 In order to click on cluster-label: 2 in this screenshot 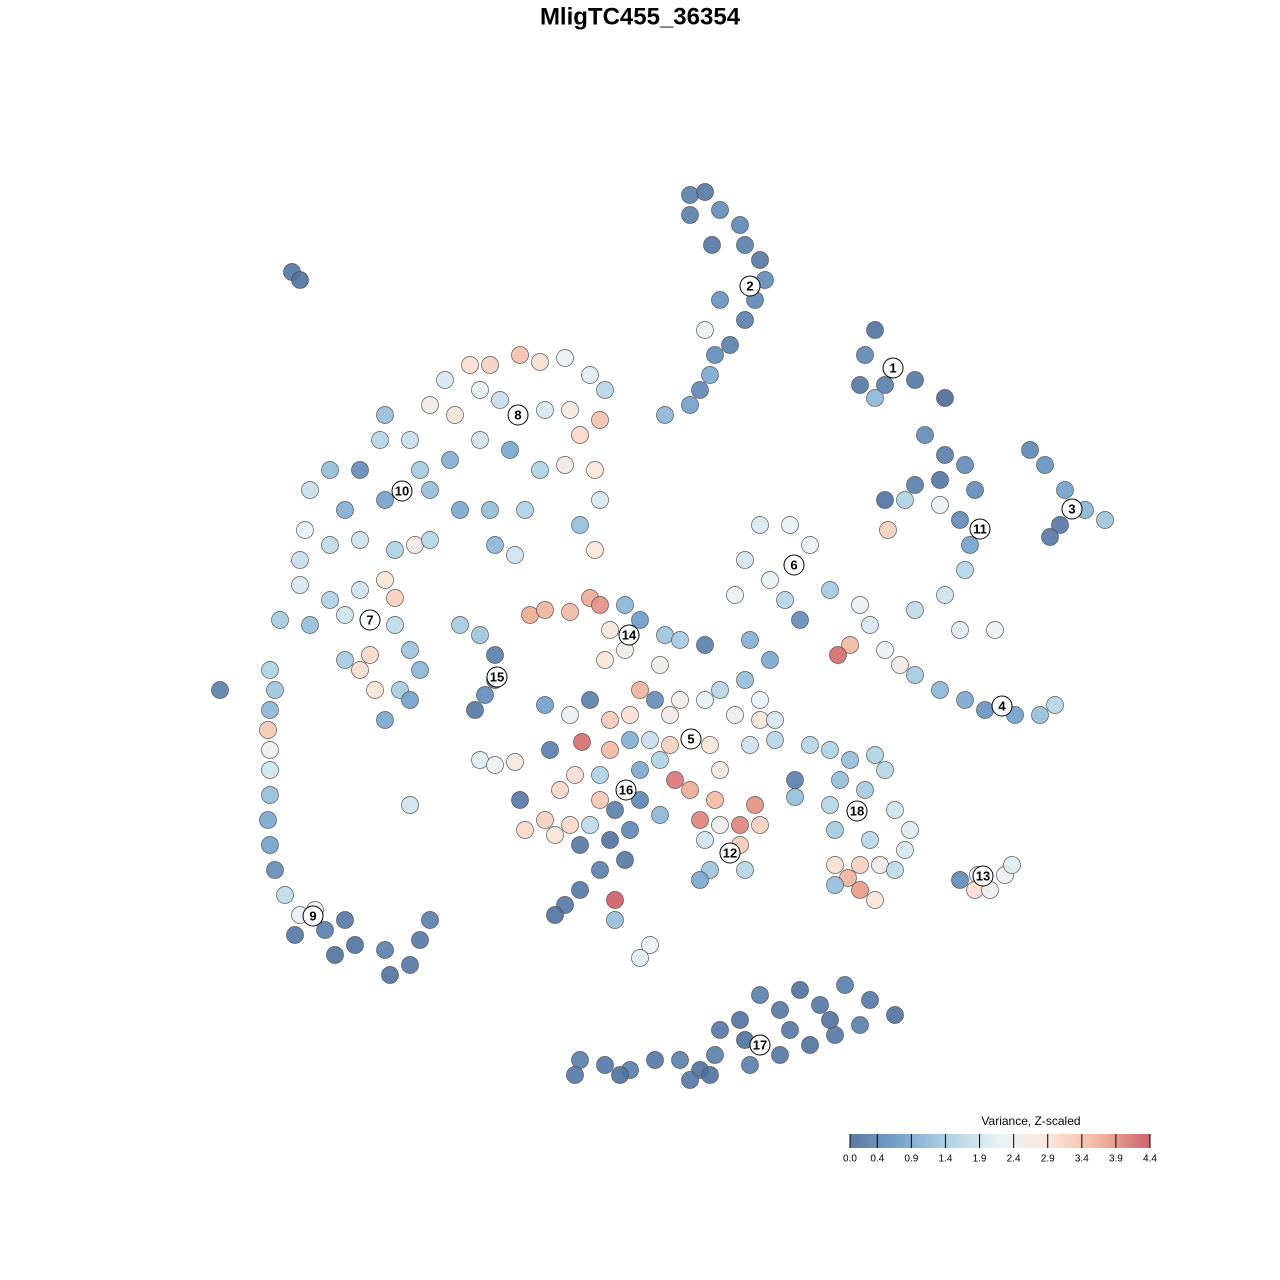, I will do `click(749, 285)`.